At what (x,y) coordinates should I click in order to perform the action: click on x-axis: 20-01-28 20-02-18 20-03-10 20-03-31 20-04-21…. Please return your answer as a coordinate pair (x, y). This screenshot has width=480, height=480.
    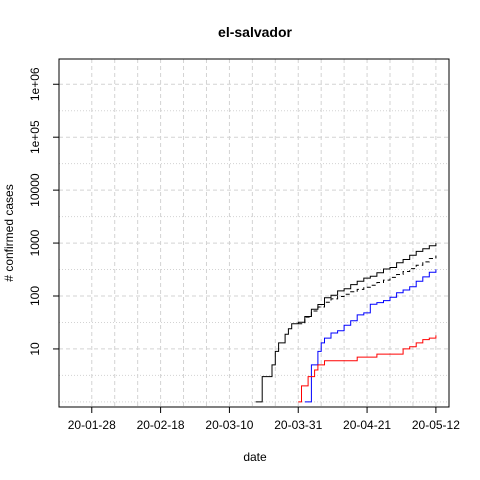
    Looking at the image, I should click on (264, 419).